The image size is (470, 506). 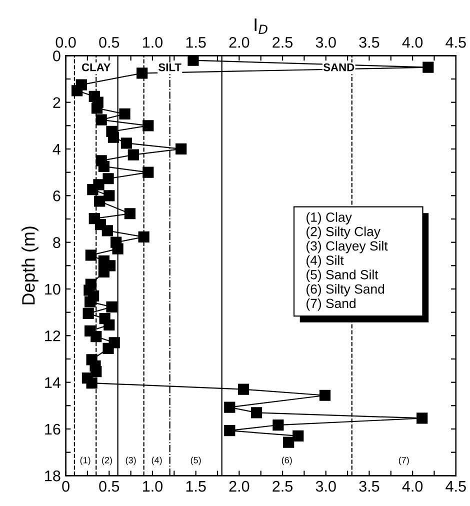 I want to click on annotation: (7) Sand, so click(x=331, y=304).